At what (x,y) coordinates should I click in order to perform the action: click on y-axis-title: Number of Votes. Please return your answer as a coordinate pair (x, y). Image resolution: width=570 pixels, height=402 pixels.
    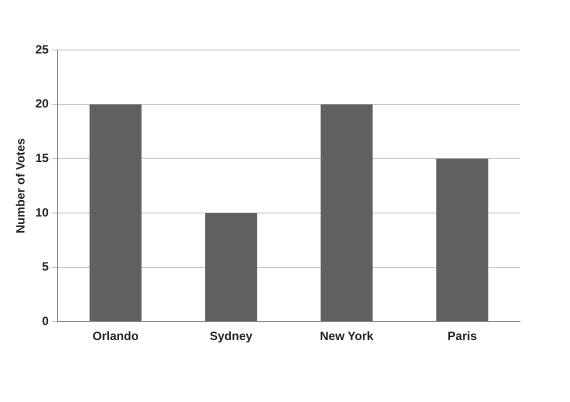
    Looking at the image, I should click on (21, 186).